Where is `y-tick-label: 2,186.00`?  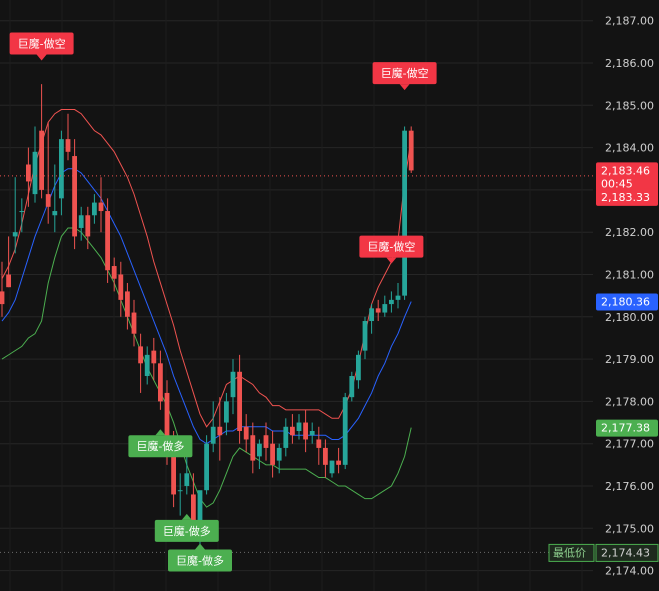 y-tick-label: 2,186.00 is located at coordinates (629, 63).